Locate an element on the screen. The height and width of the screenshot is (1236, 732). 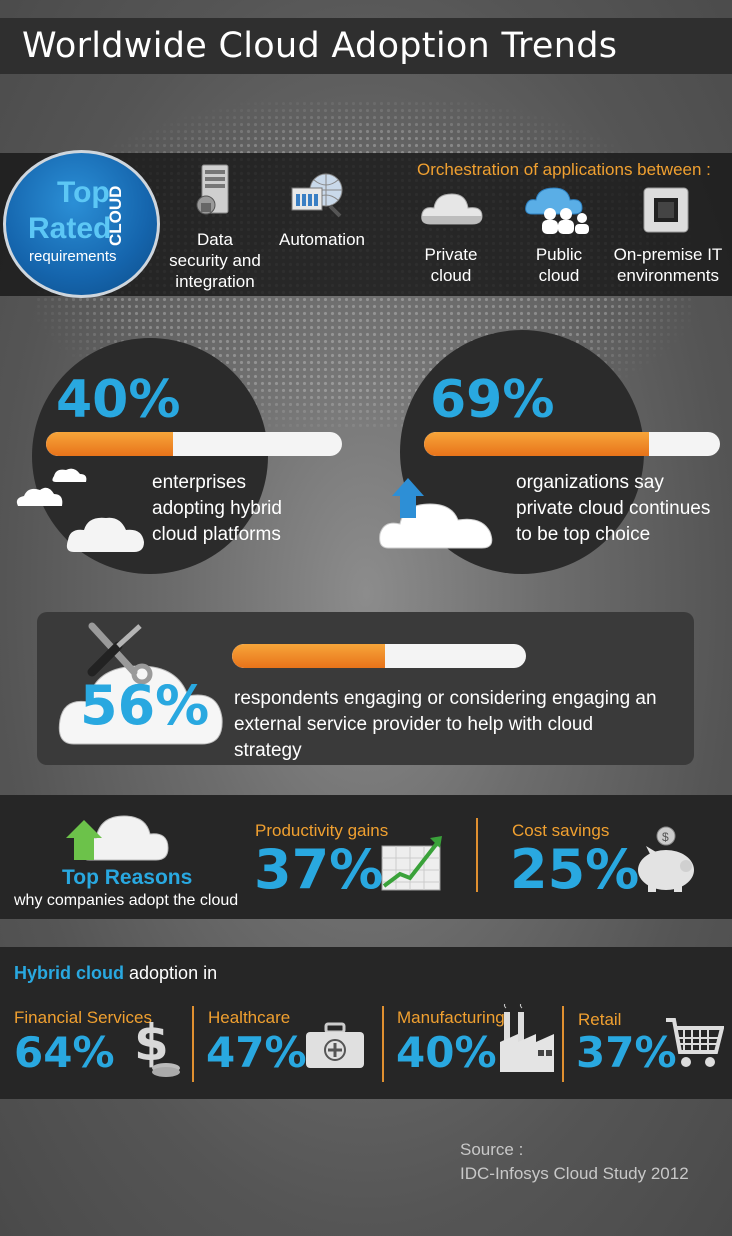
top-rated-badge is located at coordinates (81, 224).